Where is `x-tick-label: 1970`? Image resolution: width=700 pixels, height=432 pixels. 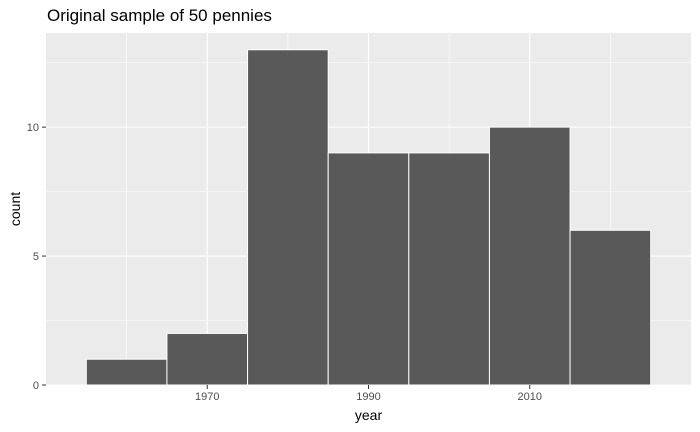 x-tick-label: 1970 is located at coordinates (207, 397).